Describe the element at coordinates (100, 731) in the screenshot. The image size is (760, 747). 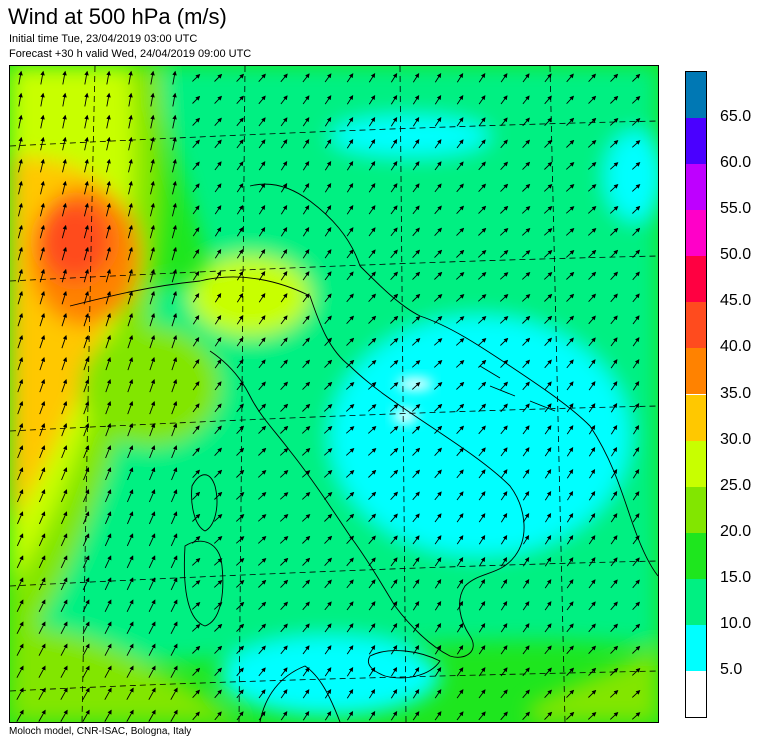
I see `credit-text: Moloch model, CNR-ISAC, Bologna, Italy` at that location.